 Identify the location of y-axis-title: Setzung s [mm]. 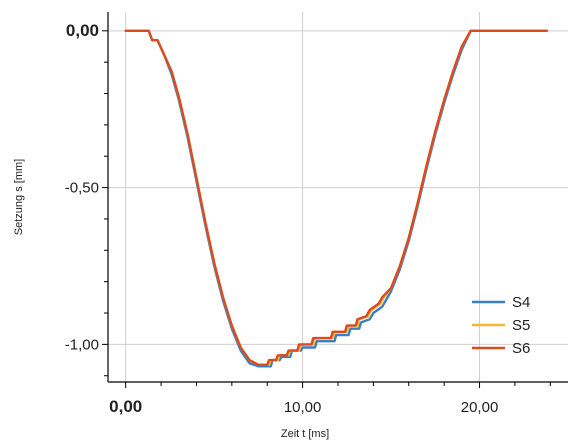
(19, 197).